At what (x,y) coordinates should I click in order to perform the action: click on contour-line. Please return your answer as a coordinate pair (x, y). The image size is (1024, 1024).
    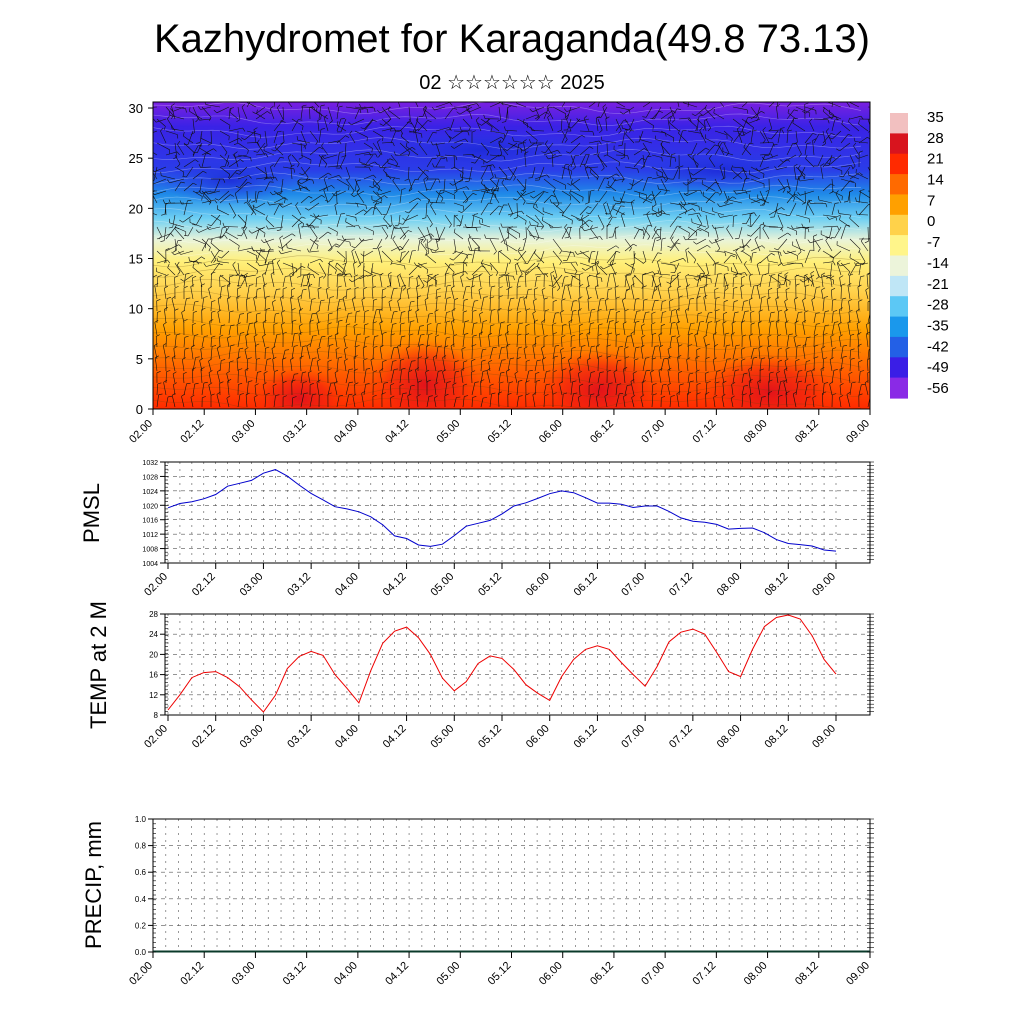
    Looking at the image, I should click on (507, 356).